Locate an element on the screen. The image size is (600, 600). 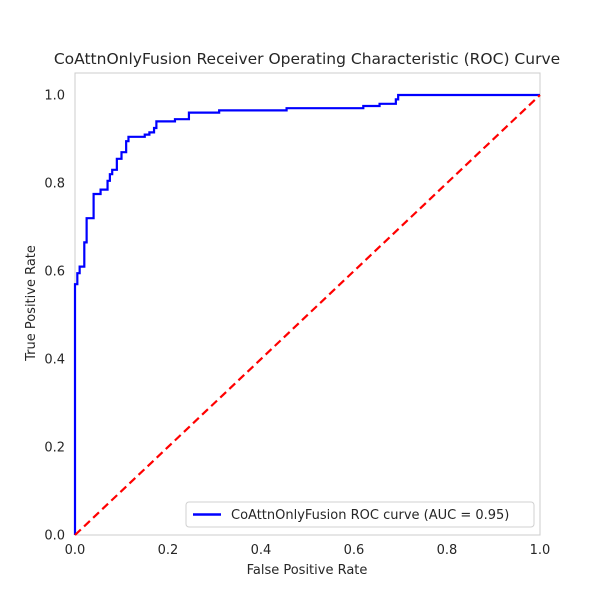
y-tick-label: 0.8 is located at coordinates (54, 184).